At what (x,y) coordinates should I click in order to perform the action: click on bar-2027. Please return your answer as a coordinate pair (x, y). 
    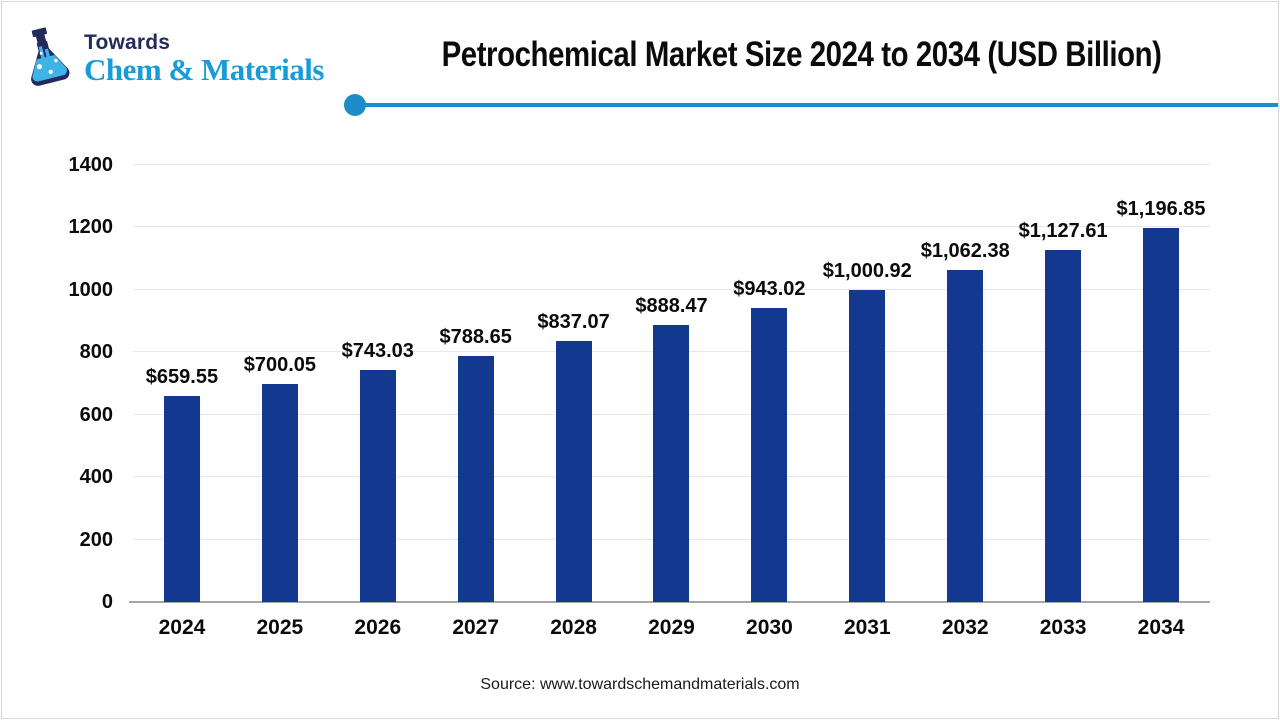
    Looking at the image, I should click on (475, 478).